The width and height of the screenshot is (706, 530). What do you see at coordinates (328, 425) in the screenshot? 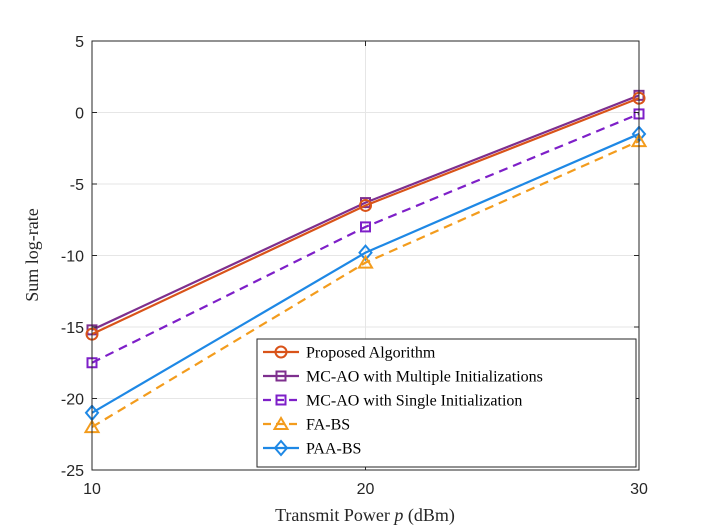
I see `legend-label: FA-BS` at bounding box center [328, 425].